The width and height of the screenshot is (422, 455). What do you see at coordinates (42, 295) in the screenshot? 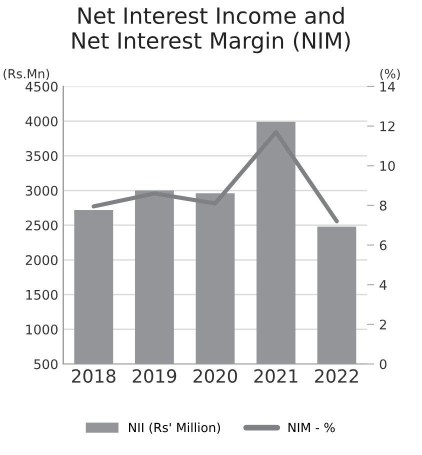
I see `y-tick-label: 1500` at bounding box center [42, 295].